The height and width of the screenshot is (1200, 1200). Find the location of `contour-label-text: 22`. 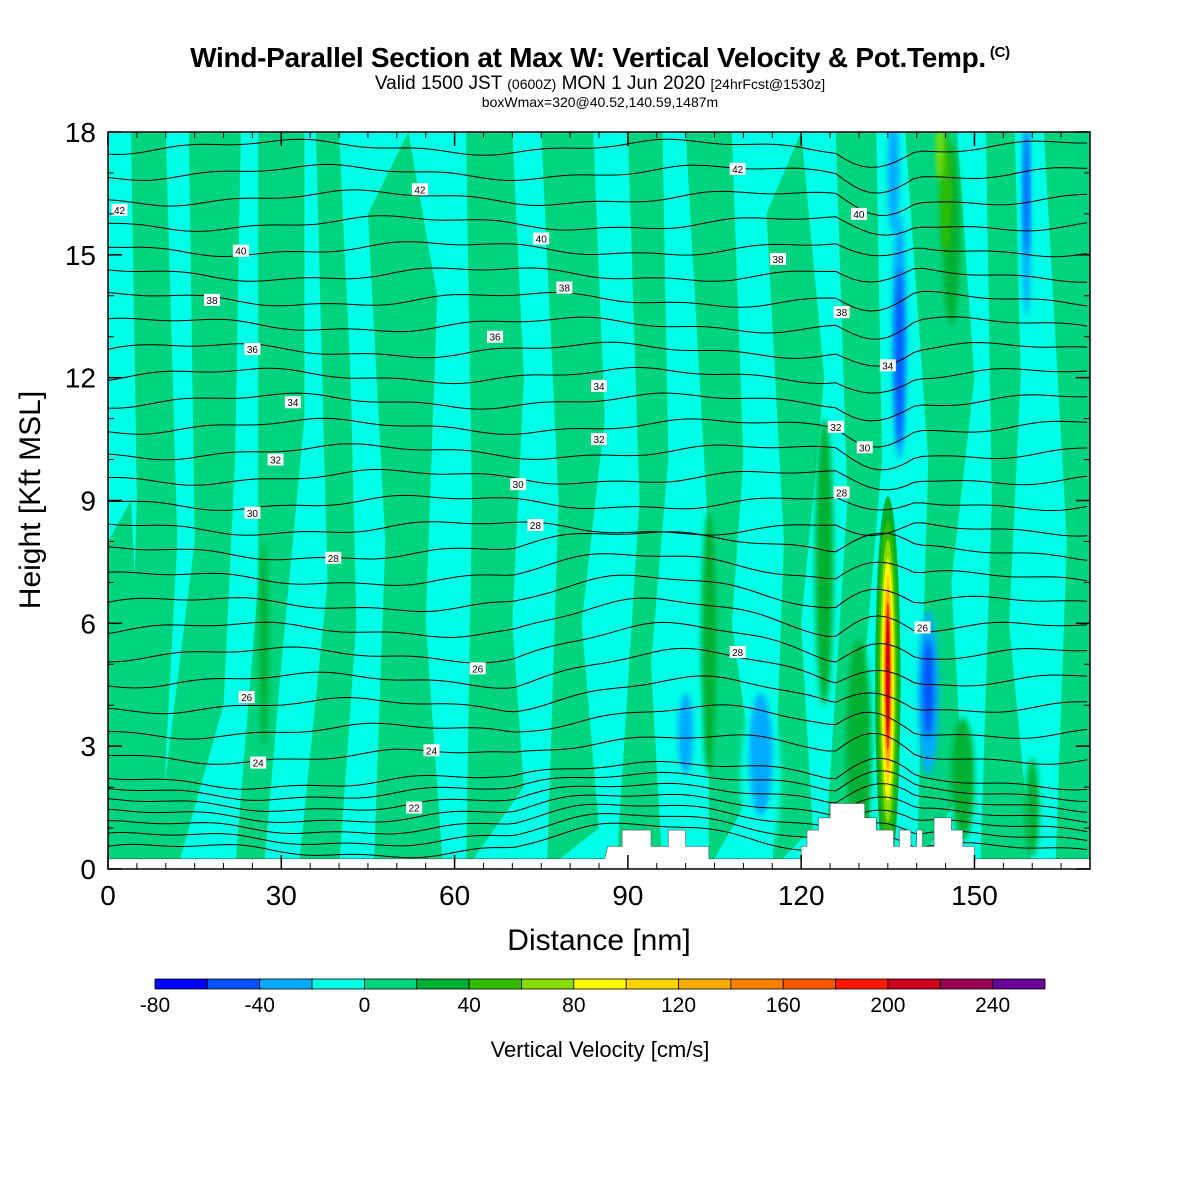

contour-label-text: 22 is located at coordinates (415, 809).